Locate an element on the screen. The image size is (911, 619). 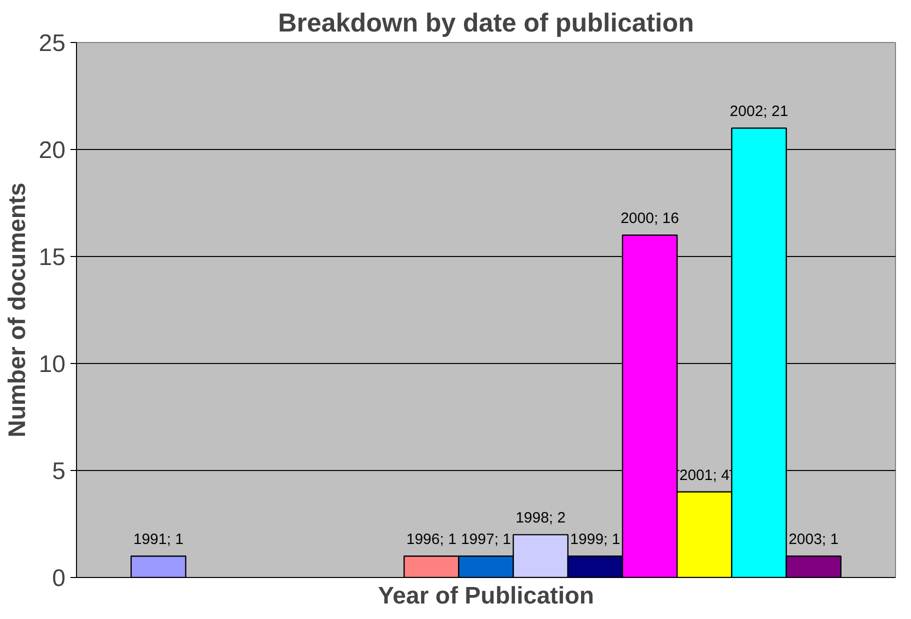
data-label: 2000; 16 is located at coordinates (649, 219).